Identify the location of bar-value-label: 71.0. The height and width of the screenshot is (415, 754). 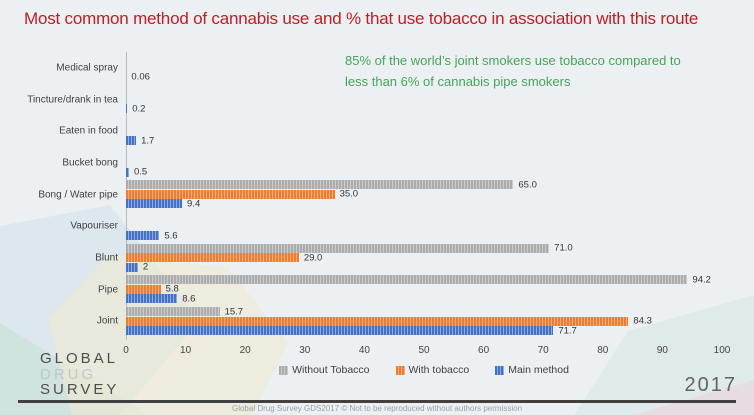
(563, 248).